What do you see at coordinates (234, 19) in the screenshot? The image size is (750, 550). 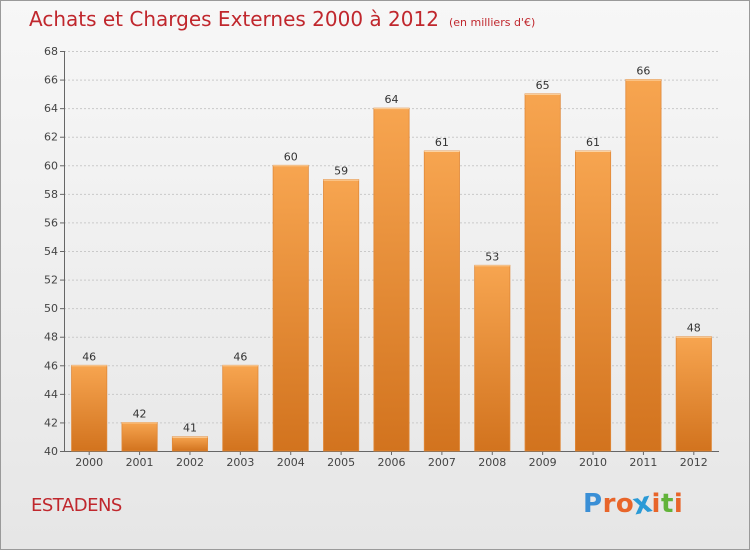 I see `chart-title-text: Achats et Charges Externes 2000 à 2012` at bounding box center [234, 19].